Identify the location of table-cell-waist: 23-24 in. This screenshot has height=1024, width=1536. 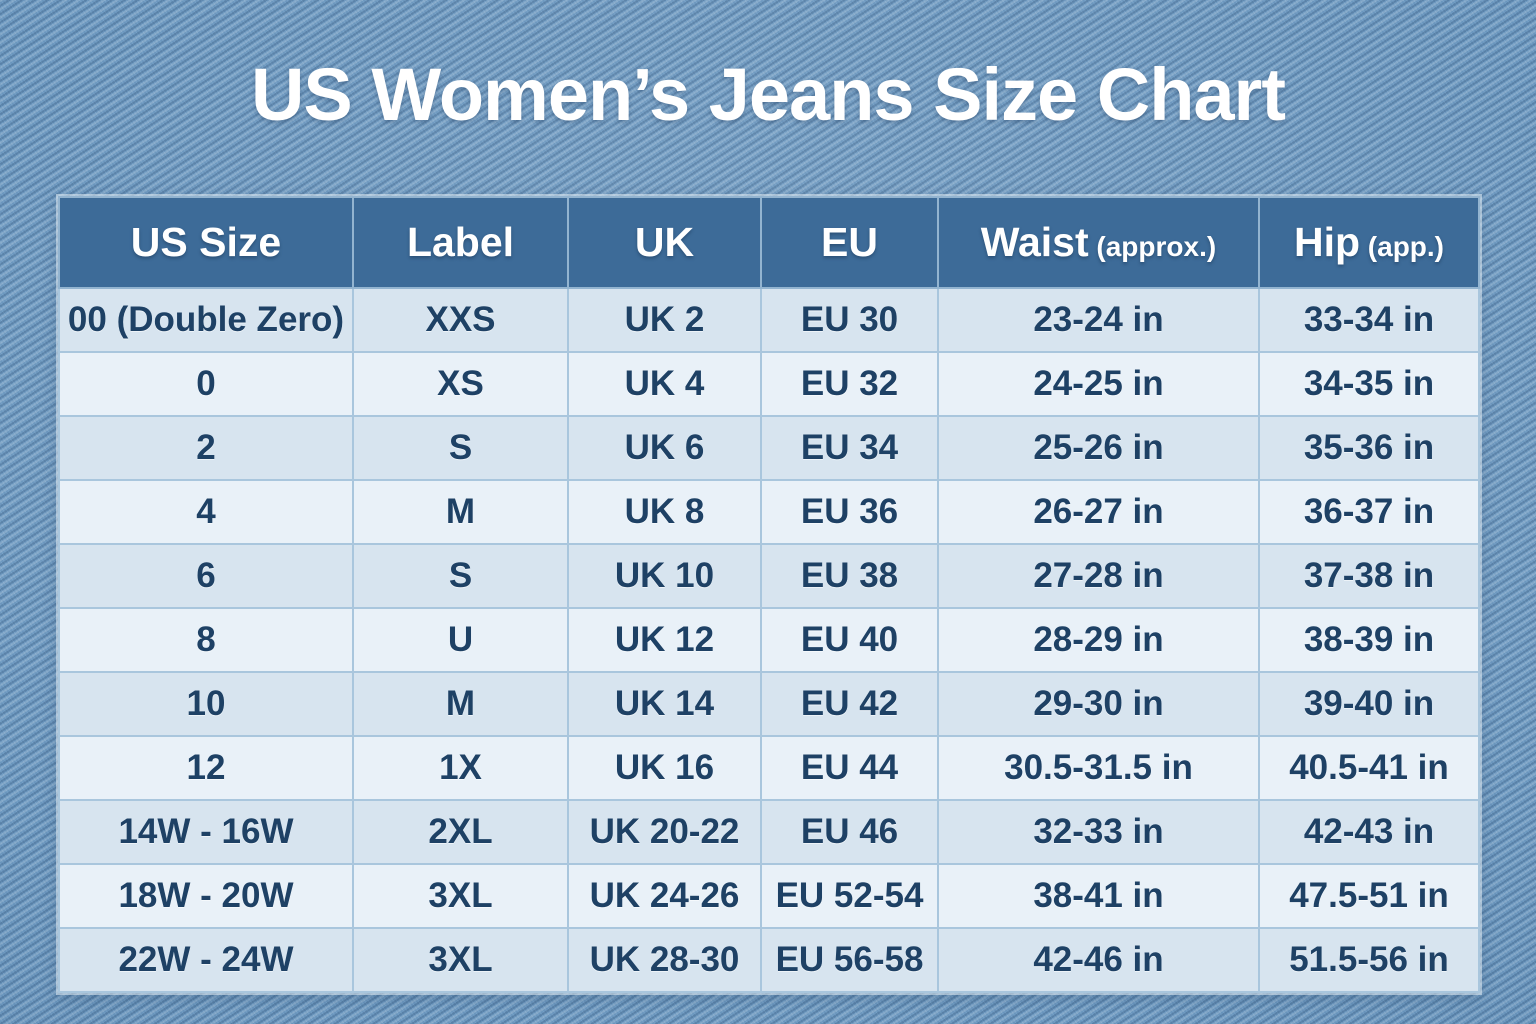
(1098, 320).